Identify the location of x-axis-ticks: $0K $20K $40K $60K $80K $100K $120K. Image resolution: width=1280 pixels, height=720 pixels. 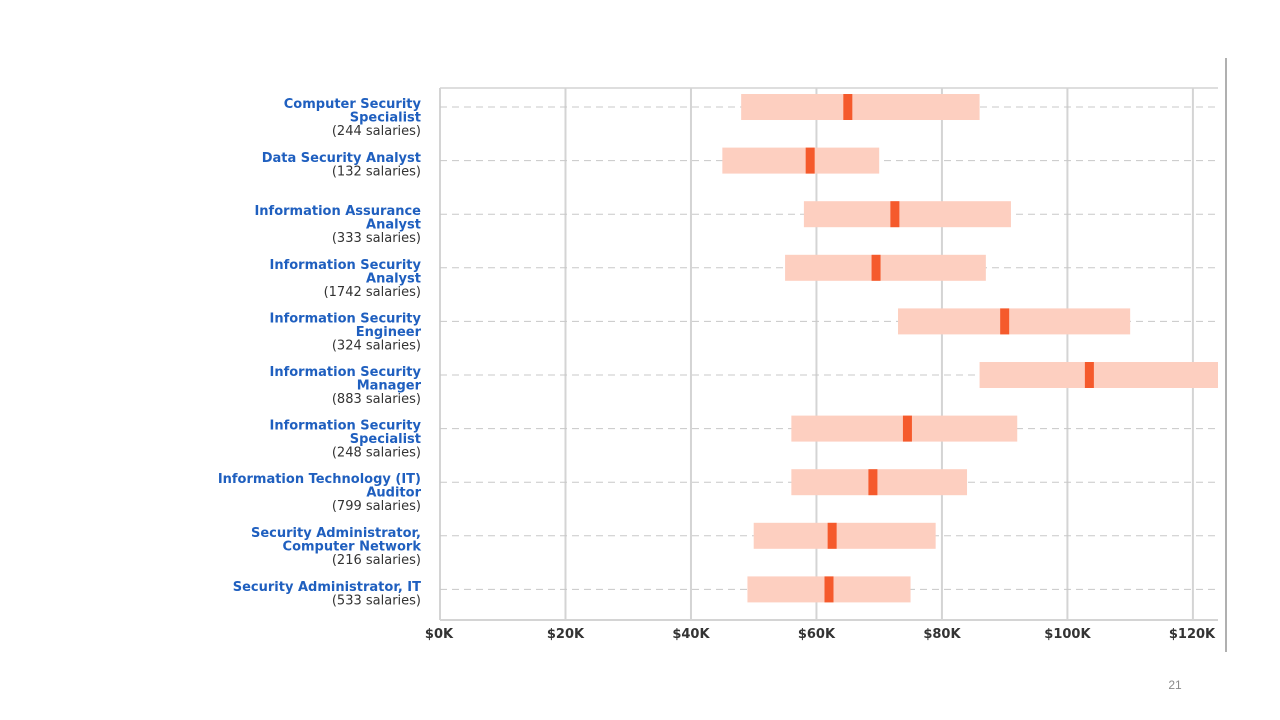
(820, 634).